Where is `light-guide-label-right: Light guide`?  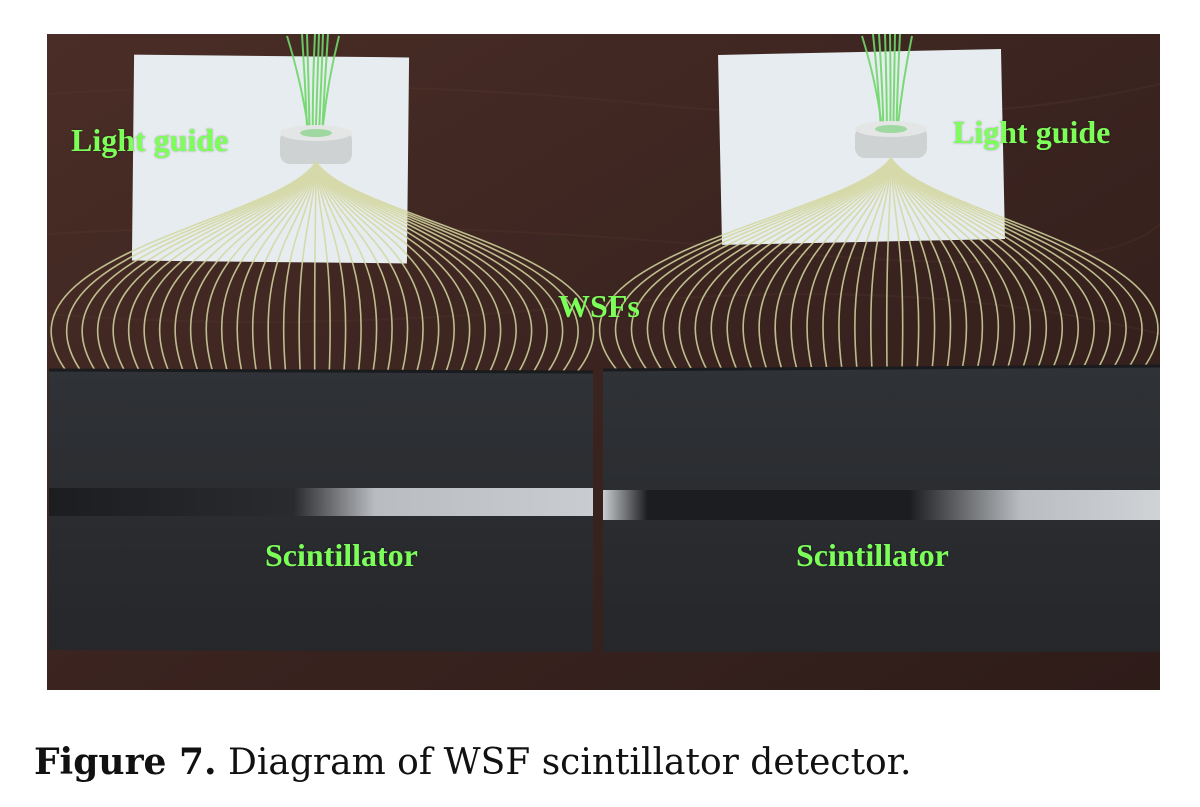 light-guide-label-right: Light guide is located at coordinates (1032, 132).